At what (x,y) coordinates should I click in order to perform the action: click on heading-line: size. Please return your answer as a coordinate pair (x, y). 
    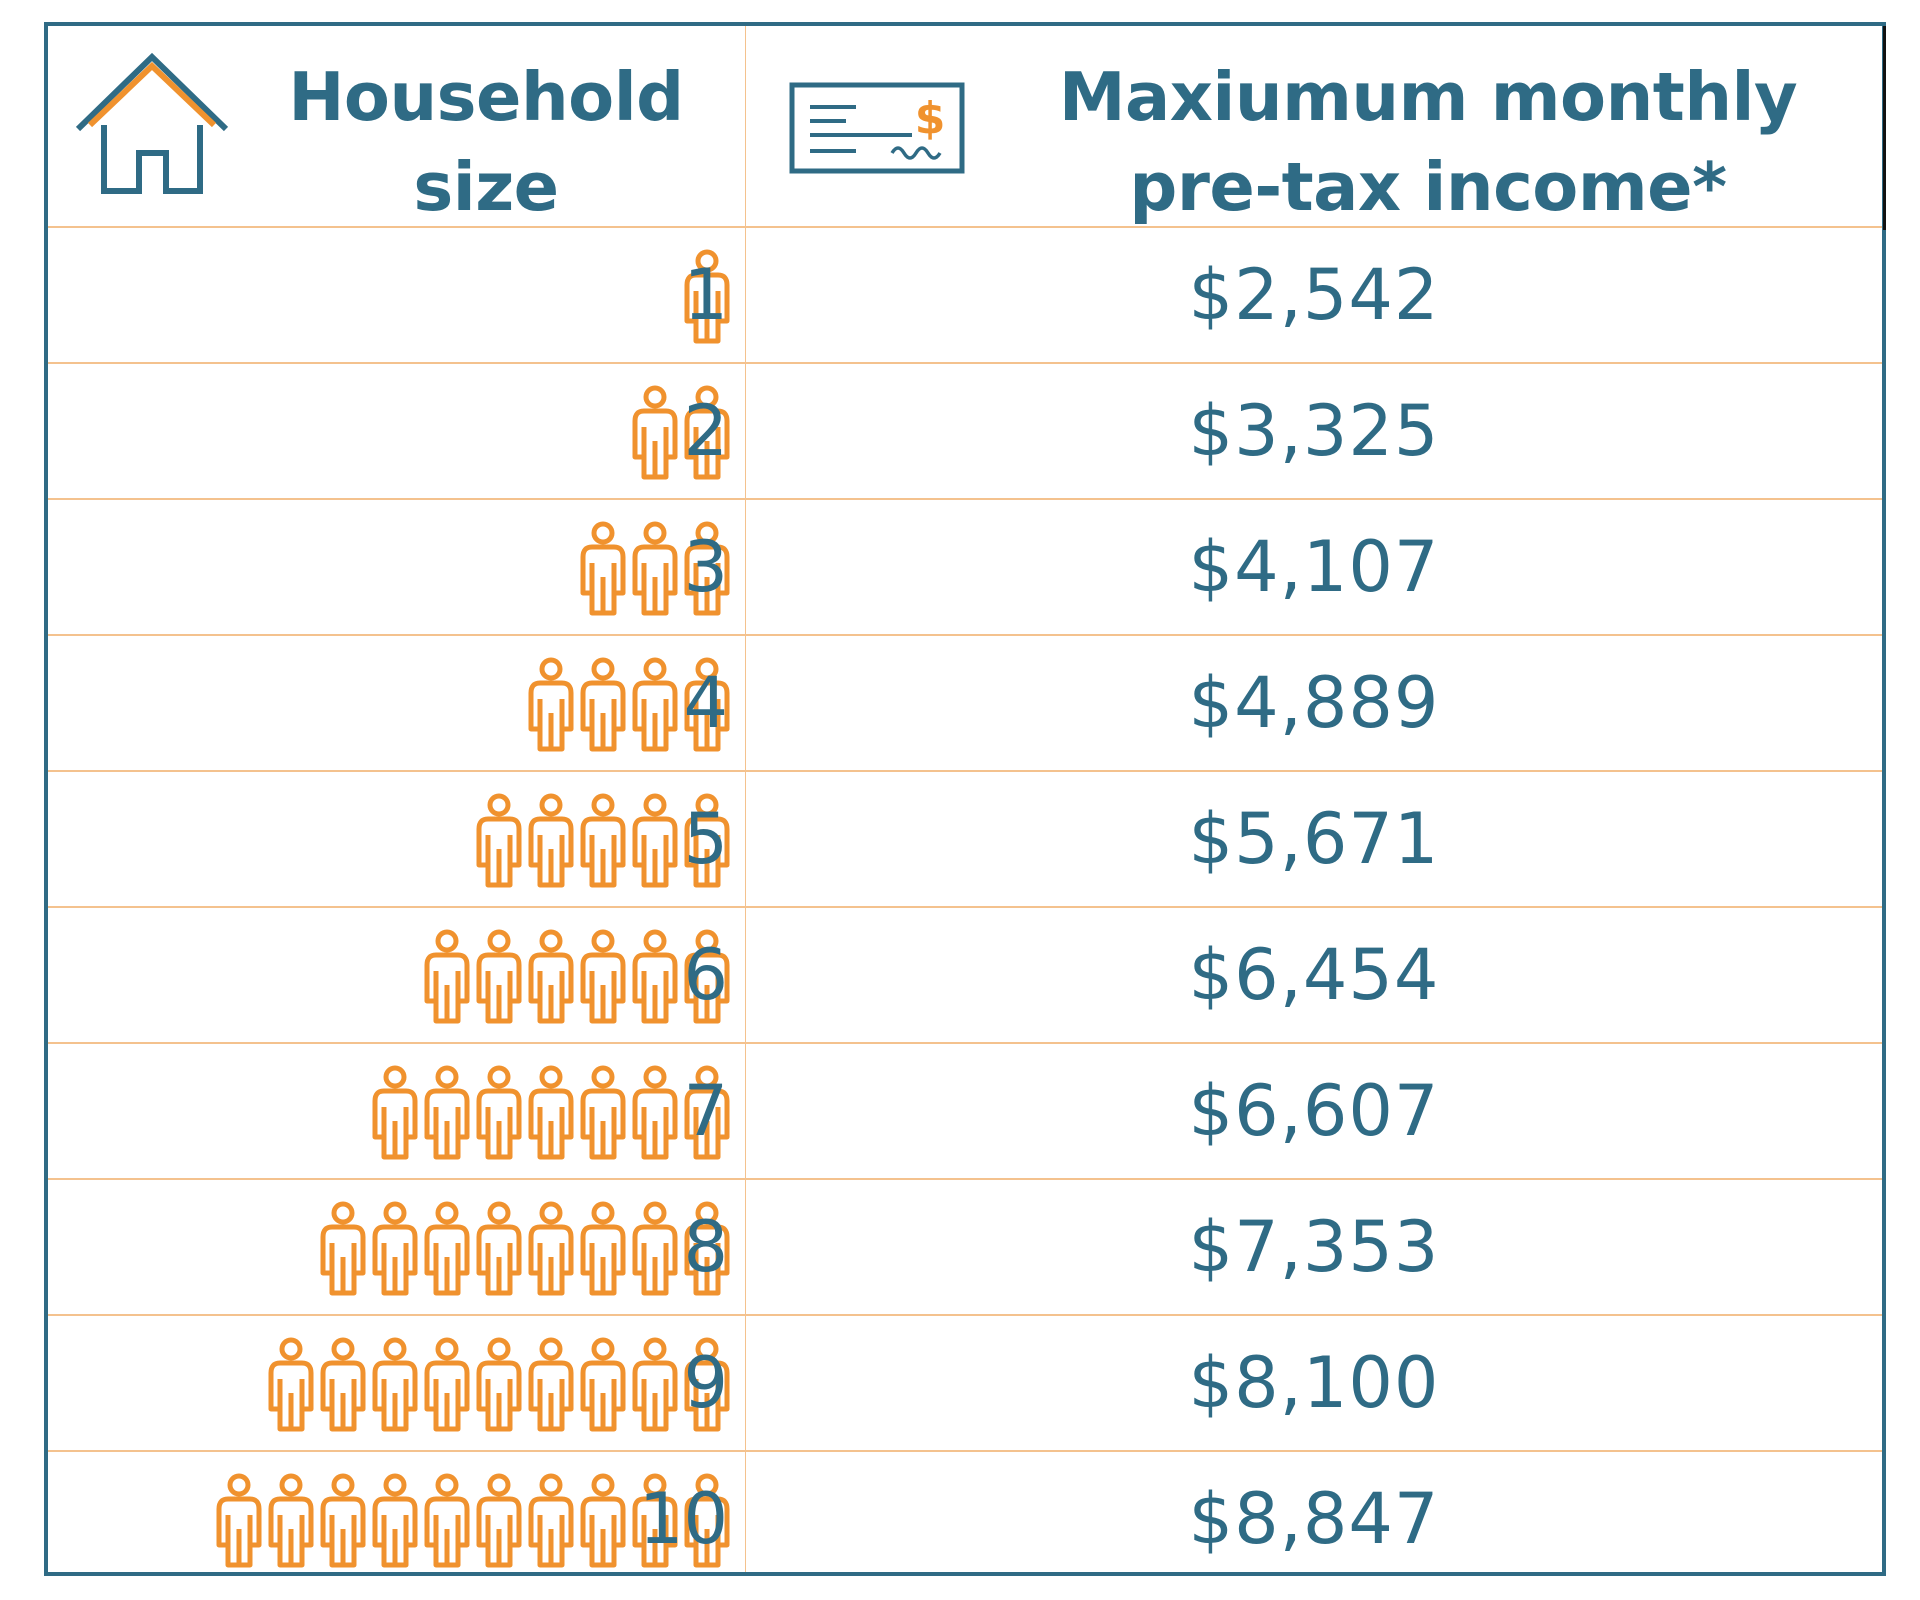
    Looking at the image, I should click on (486, 187).